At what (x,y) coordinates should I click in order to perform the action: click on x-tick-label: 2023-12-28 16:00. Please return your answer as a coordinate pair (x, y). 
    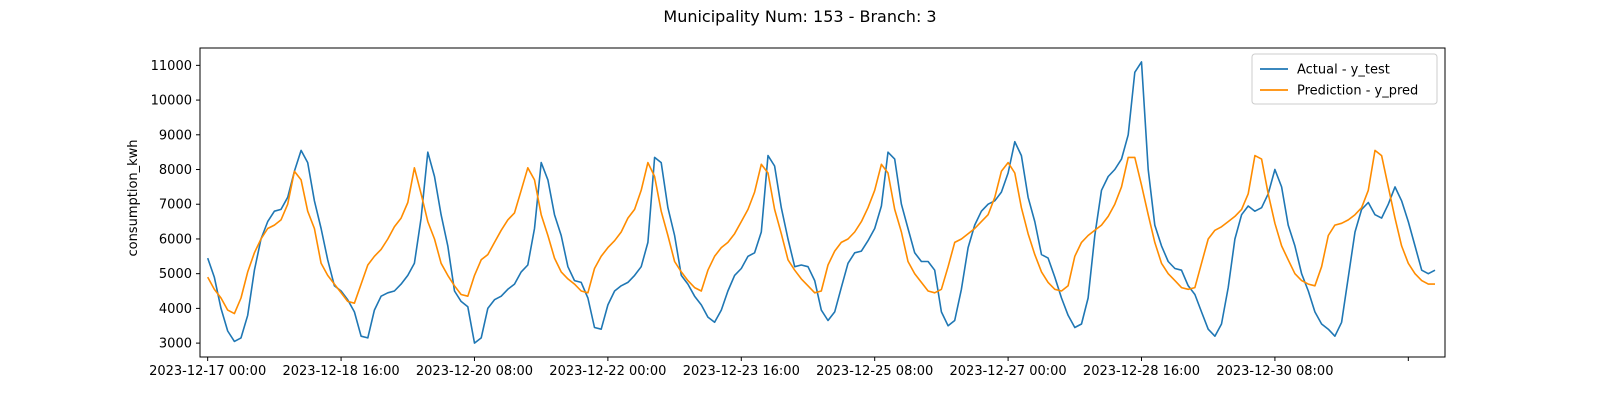
    Looking at the image, I should click on (1141, 371).